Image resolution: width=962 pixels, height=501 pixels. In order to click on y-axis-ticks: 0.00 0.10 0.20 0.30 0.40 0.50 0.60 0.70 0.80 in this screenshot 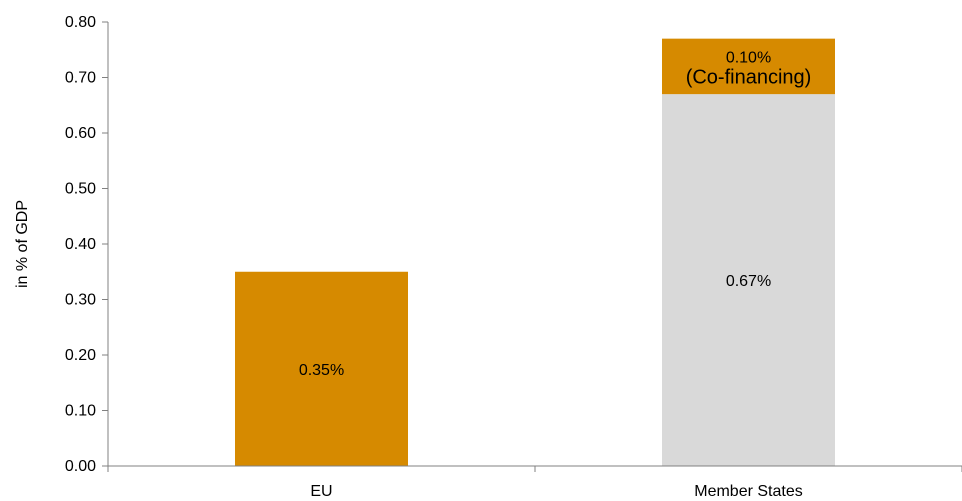, I will do `click(86, 244)`.